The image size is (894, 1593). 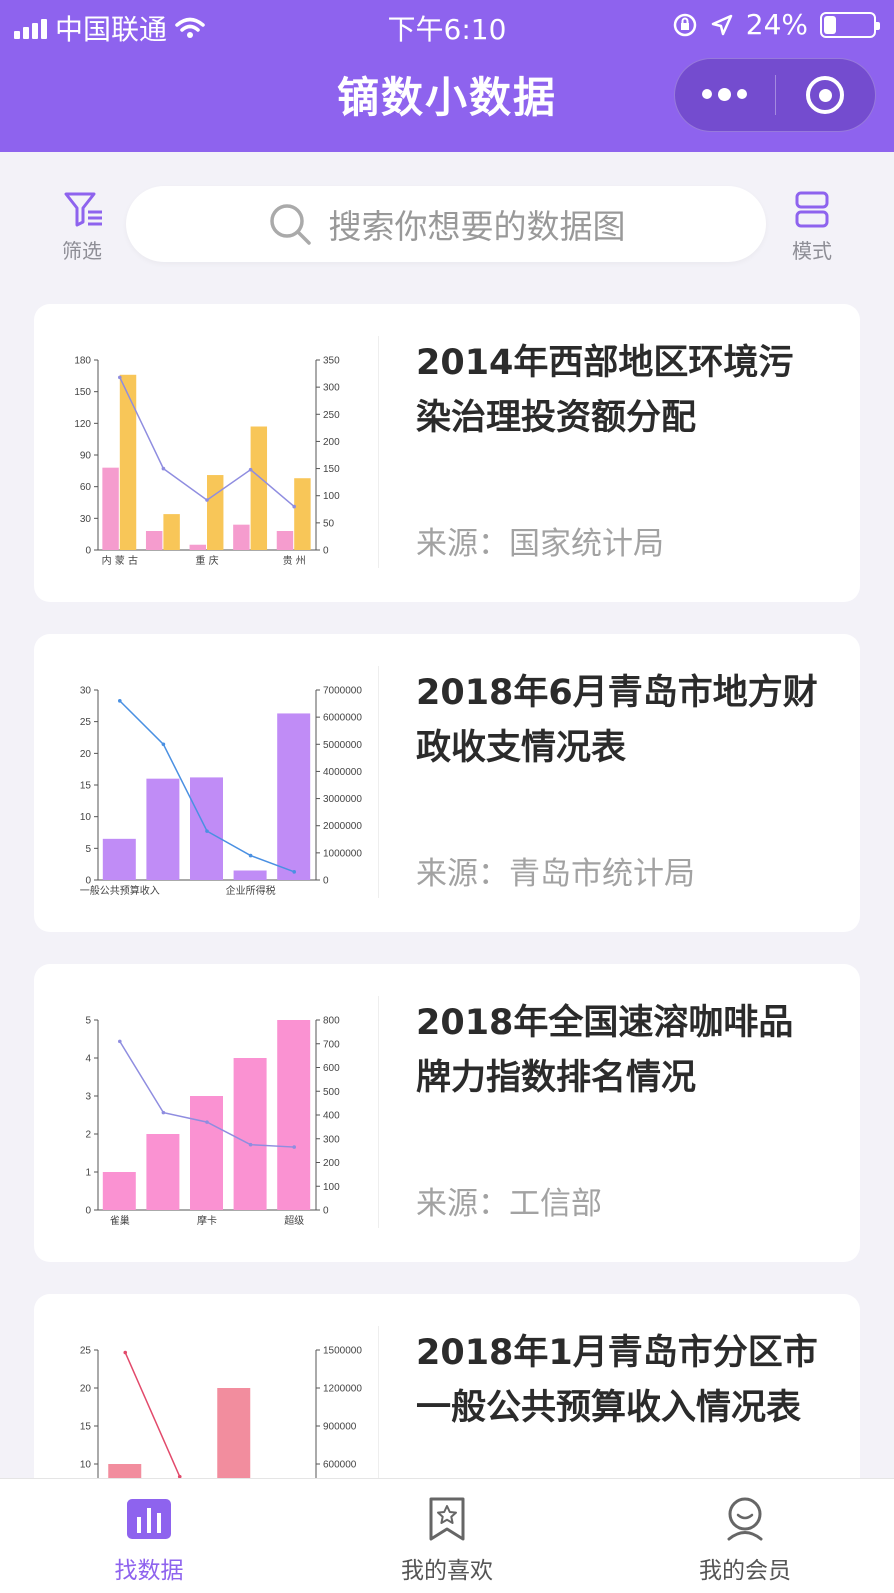 I want to click on left-tick-label: 25, so click(x=86, y=1351).